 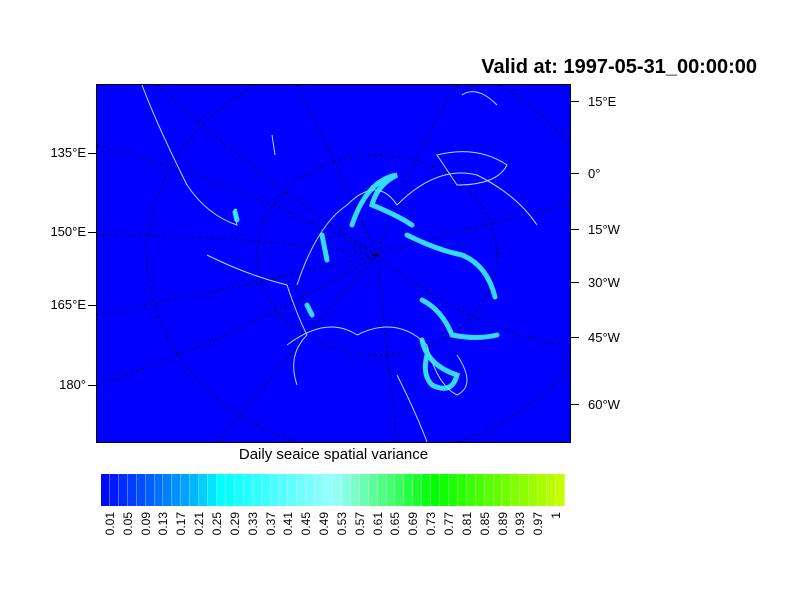 I want to click on colorbar, so click(x=333, y=490).